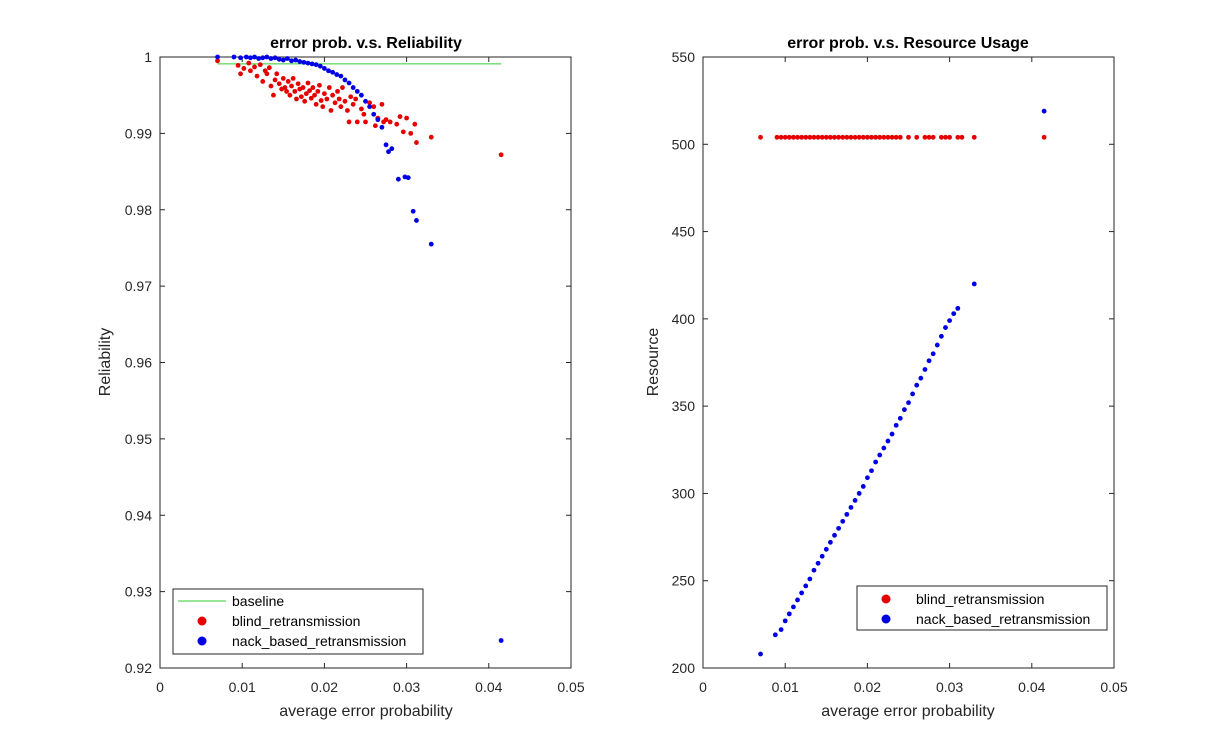 Image resolution: width=1232 pixels, height=751 pixels. What do you see at coordinates (202, 641) in the screenshot?
I see `legend-nack-marker` at bounding box center [202, 641].